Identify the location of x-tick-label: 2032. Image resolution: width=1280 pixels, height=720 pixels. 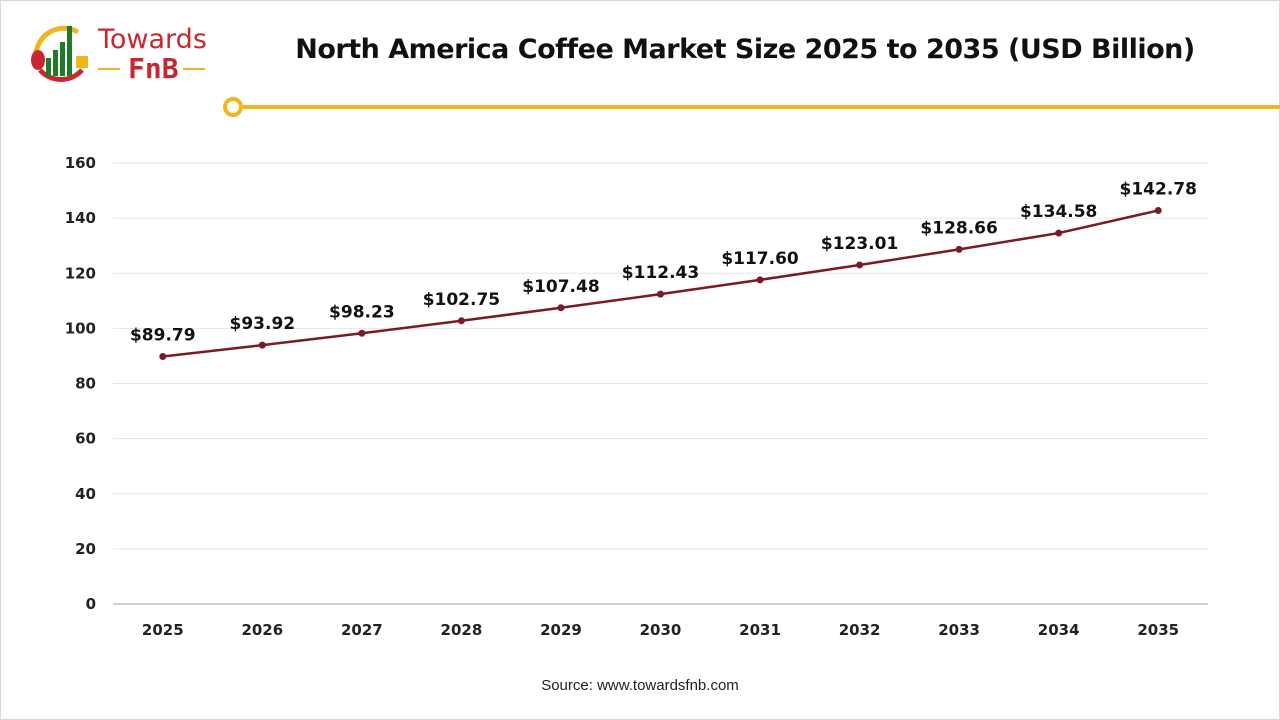
(860, 630).